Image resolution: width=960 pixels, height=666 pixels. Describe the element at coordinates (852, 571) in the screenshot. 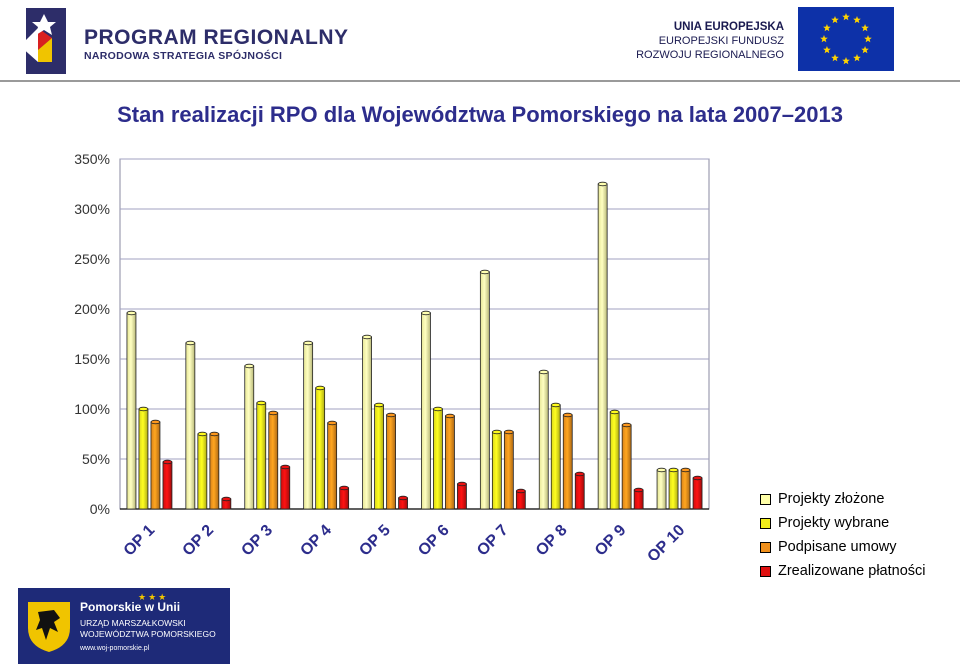

I see `legend-label: Zrealizowane płatności` at that location.